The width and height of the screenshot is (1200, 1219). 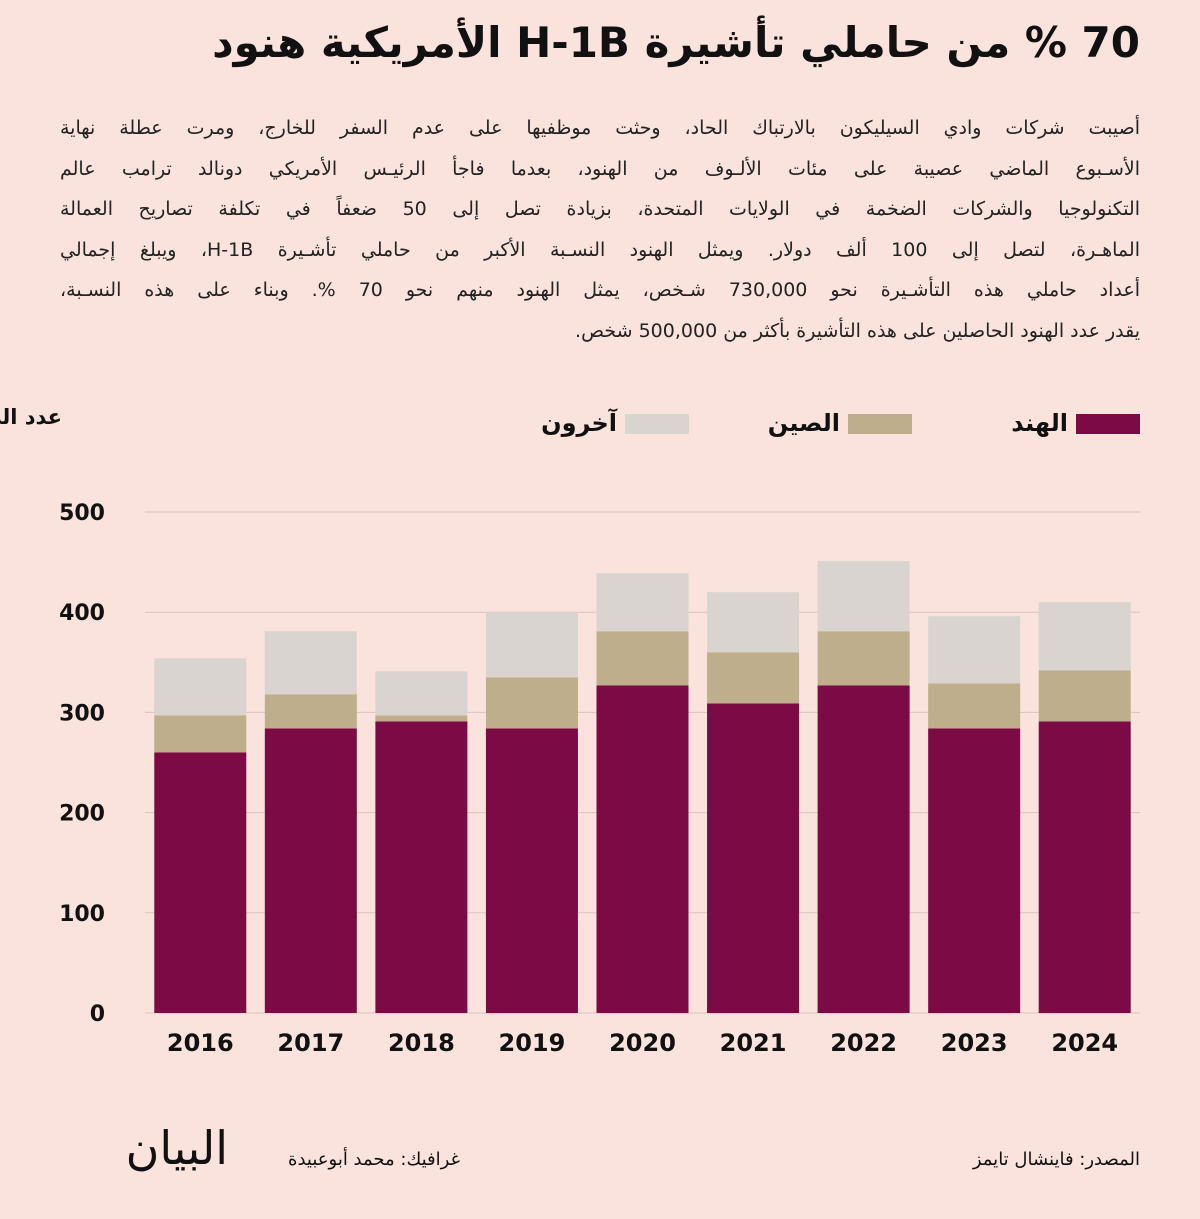 What do you see at coordinates (1039, 423) in the screenshot?
I see `legend-label: الهند` at bounding box center [1039, 423].